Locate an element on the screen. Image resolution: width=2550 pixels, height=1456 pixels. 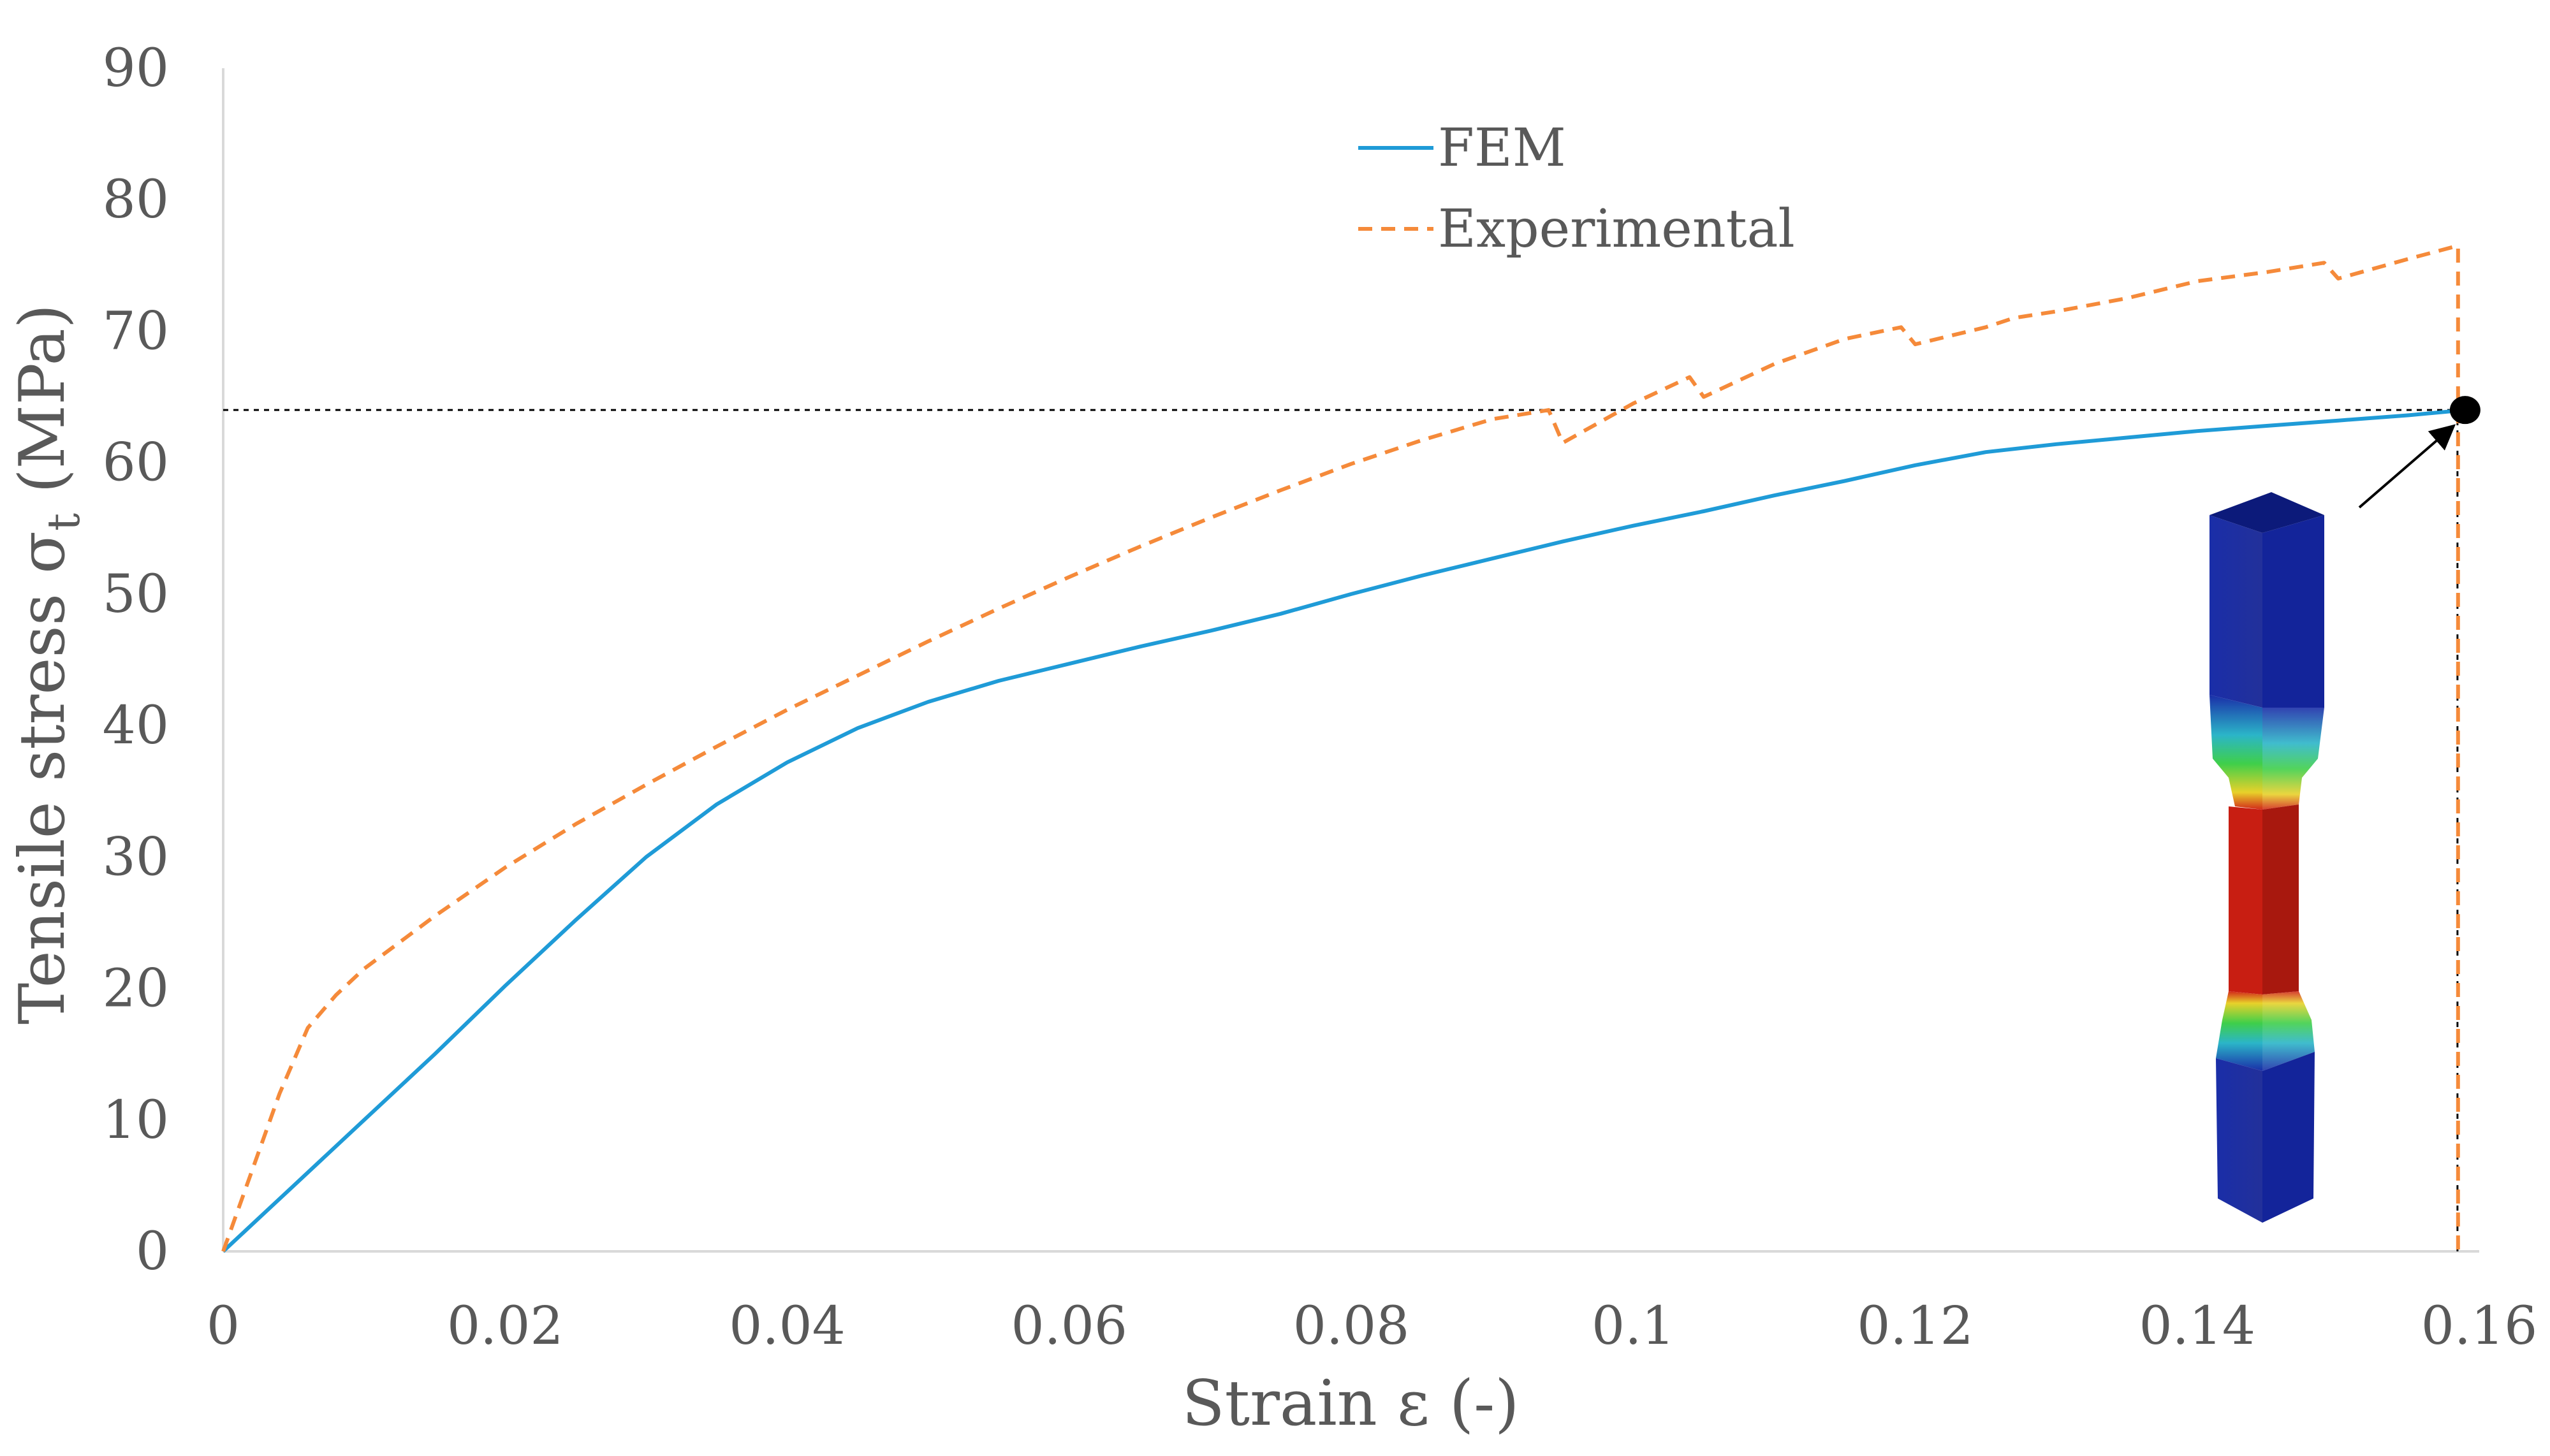
x-tick-label: 0.12 is located at coordinates (1915, 1326).